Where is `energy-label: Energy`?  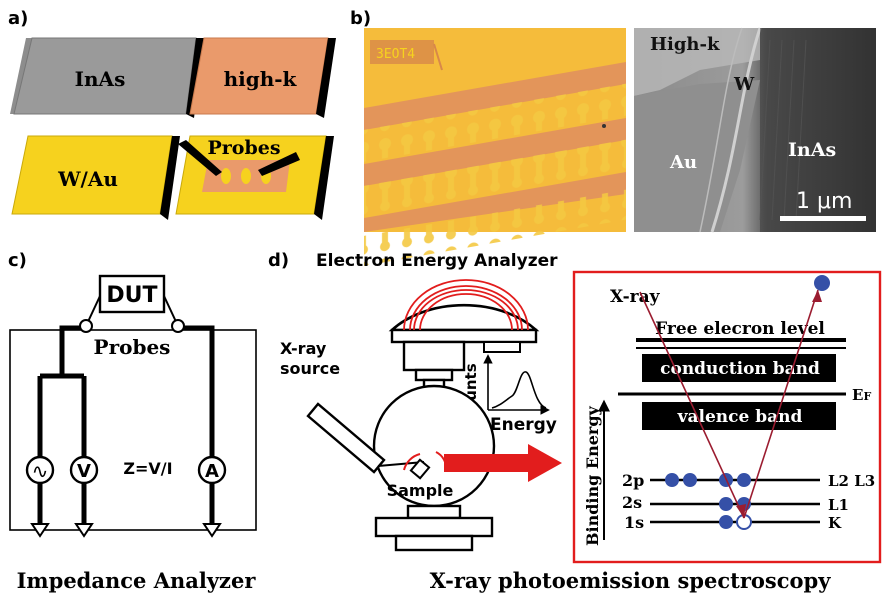 energy-label: Energy is located at coordinates (523, 425).